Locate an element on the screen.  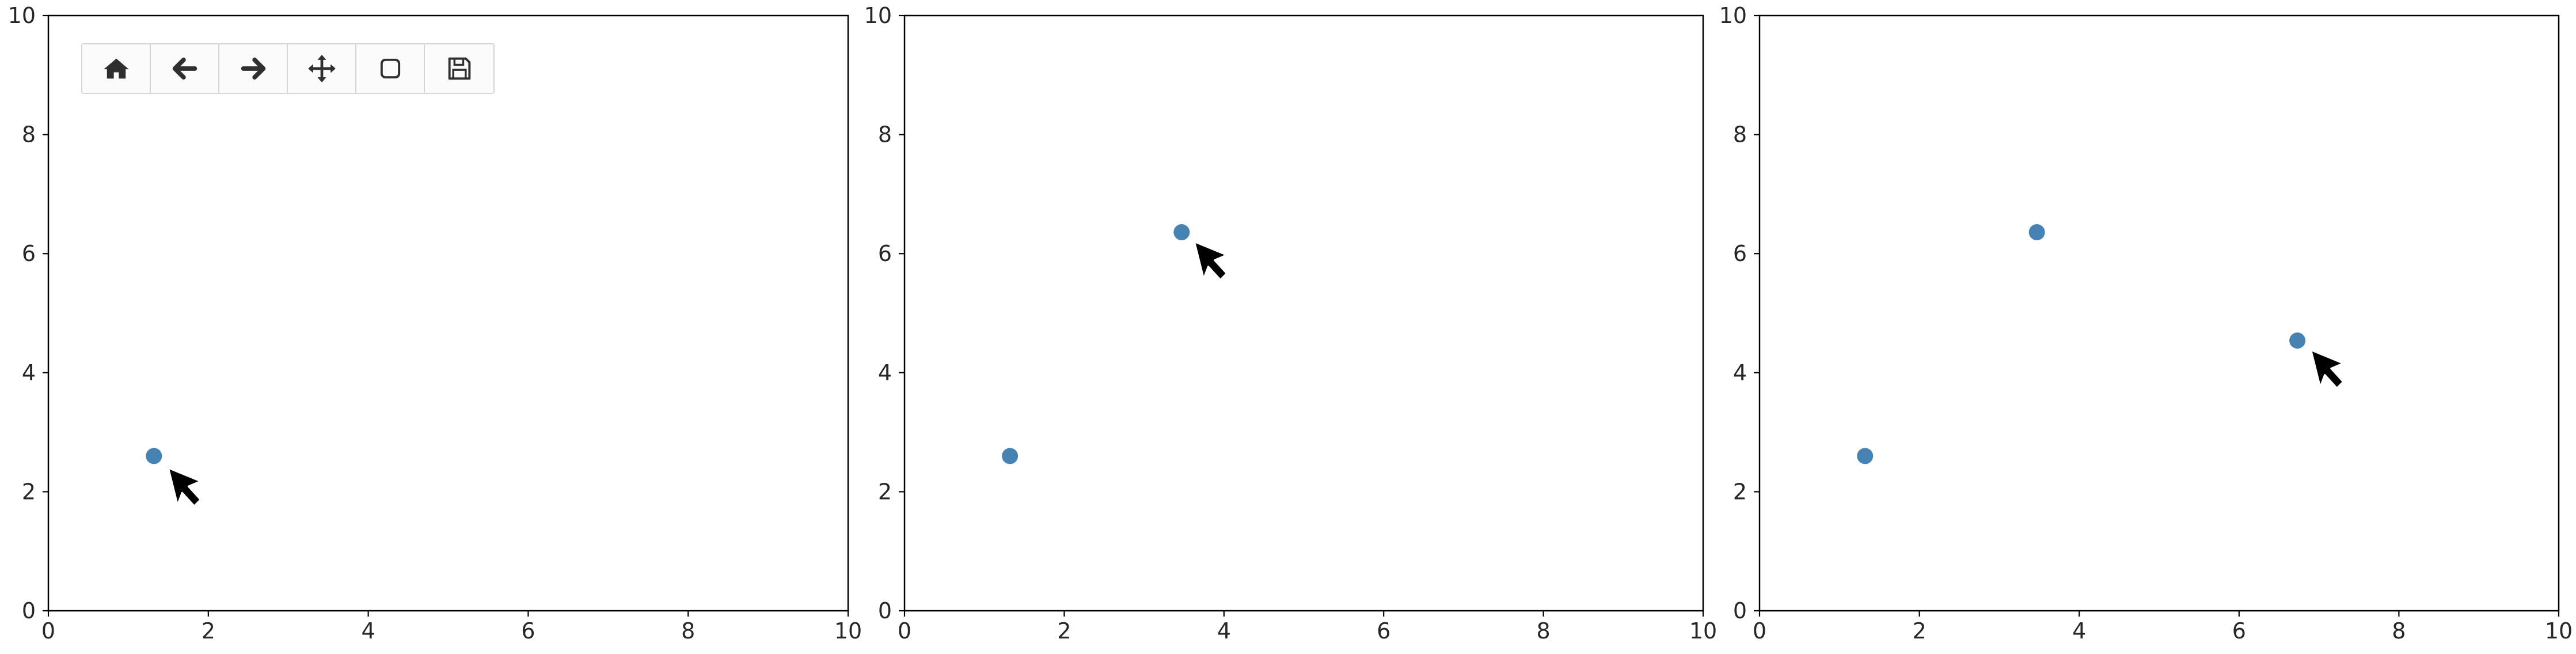
navigation-toolbar is located at coordinates (288, 68).